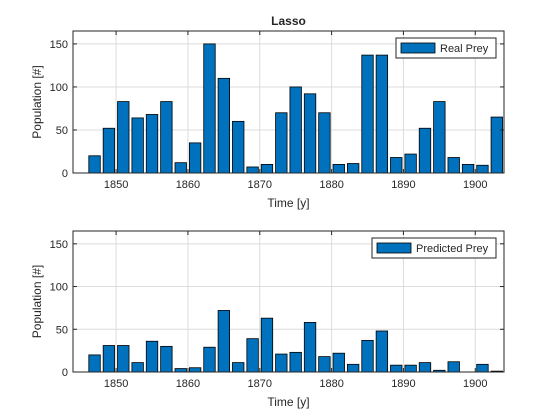 This screenshot has height=420, width=560. I want to click on legend: Real Prey, so click(446, 48).